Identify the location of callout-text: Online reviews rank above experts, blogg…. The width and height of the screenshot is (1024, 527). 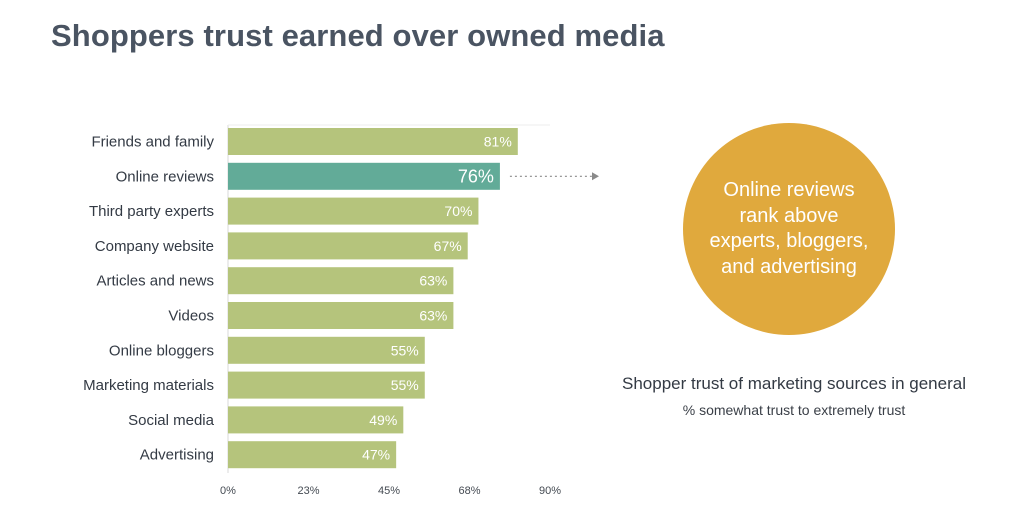
(789, 228).